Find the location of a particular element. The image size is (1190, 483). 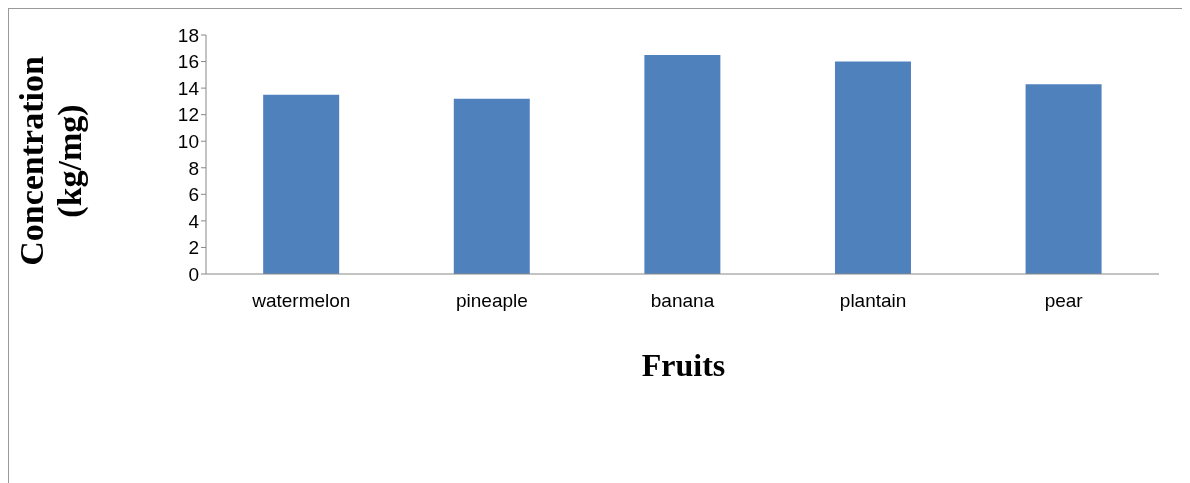

x-tick-label: watermelon is located at coordinates (301, 301).